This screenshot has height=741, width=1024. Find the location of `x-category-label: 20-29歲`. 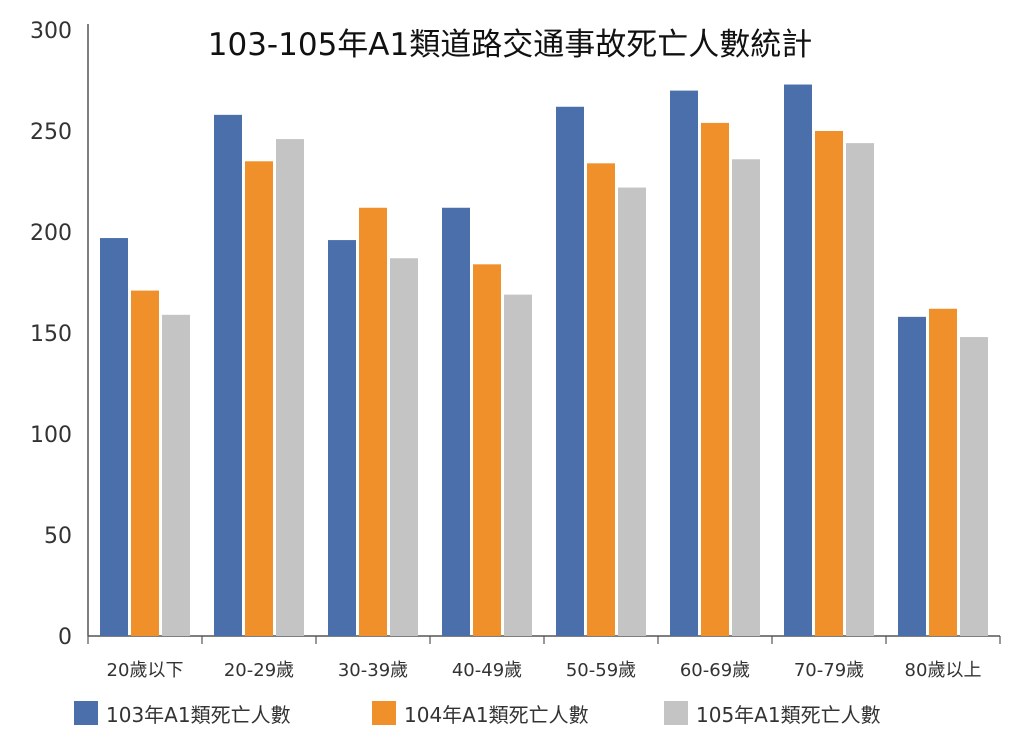

x-category-label: 20-29歲 is located at coordinates (259, 670).